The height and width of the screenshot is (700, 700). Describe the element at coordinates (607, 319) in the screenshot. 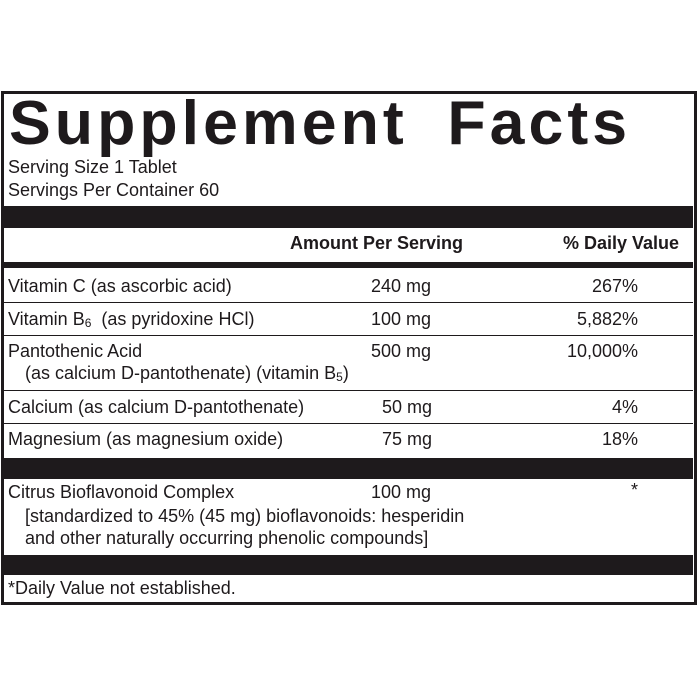

I see `nutrient-daily-value: 5,882%` at that location.